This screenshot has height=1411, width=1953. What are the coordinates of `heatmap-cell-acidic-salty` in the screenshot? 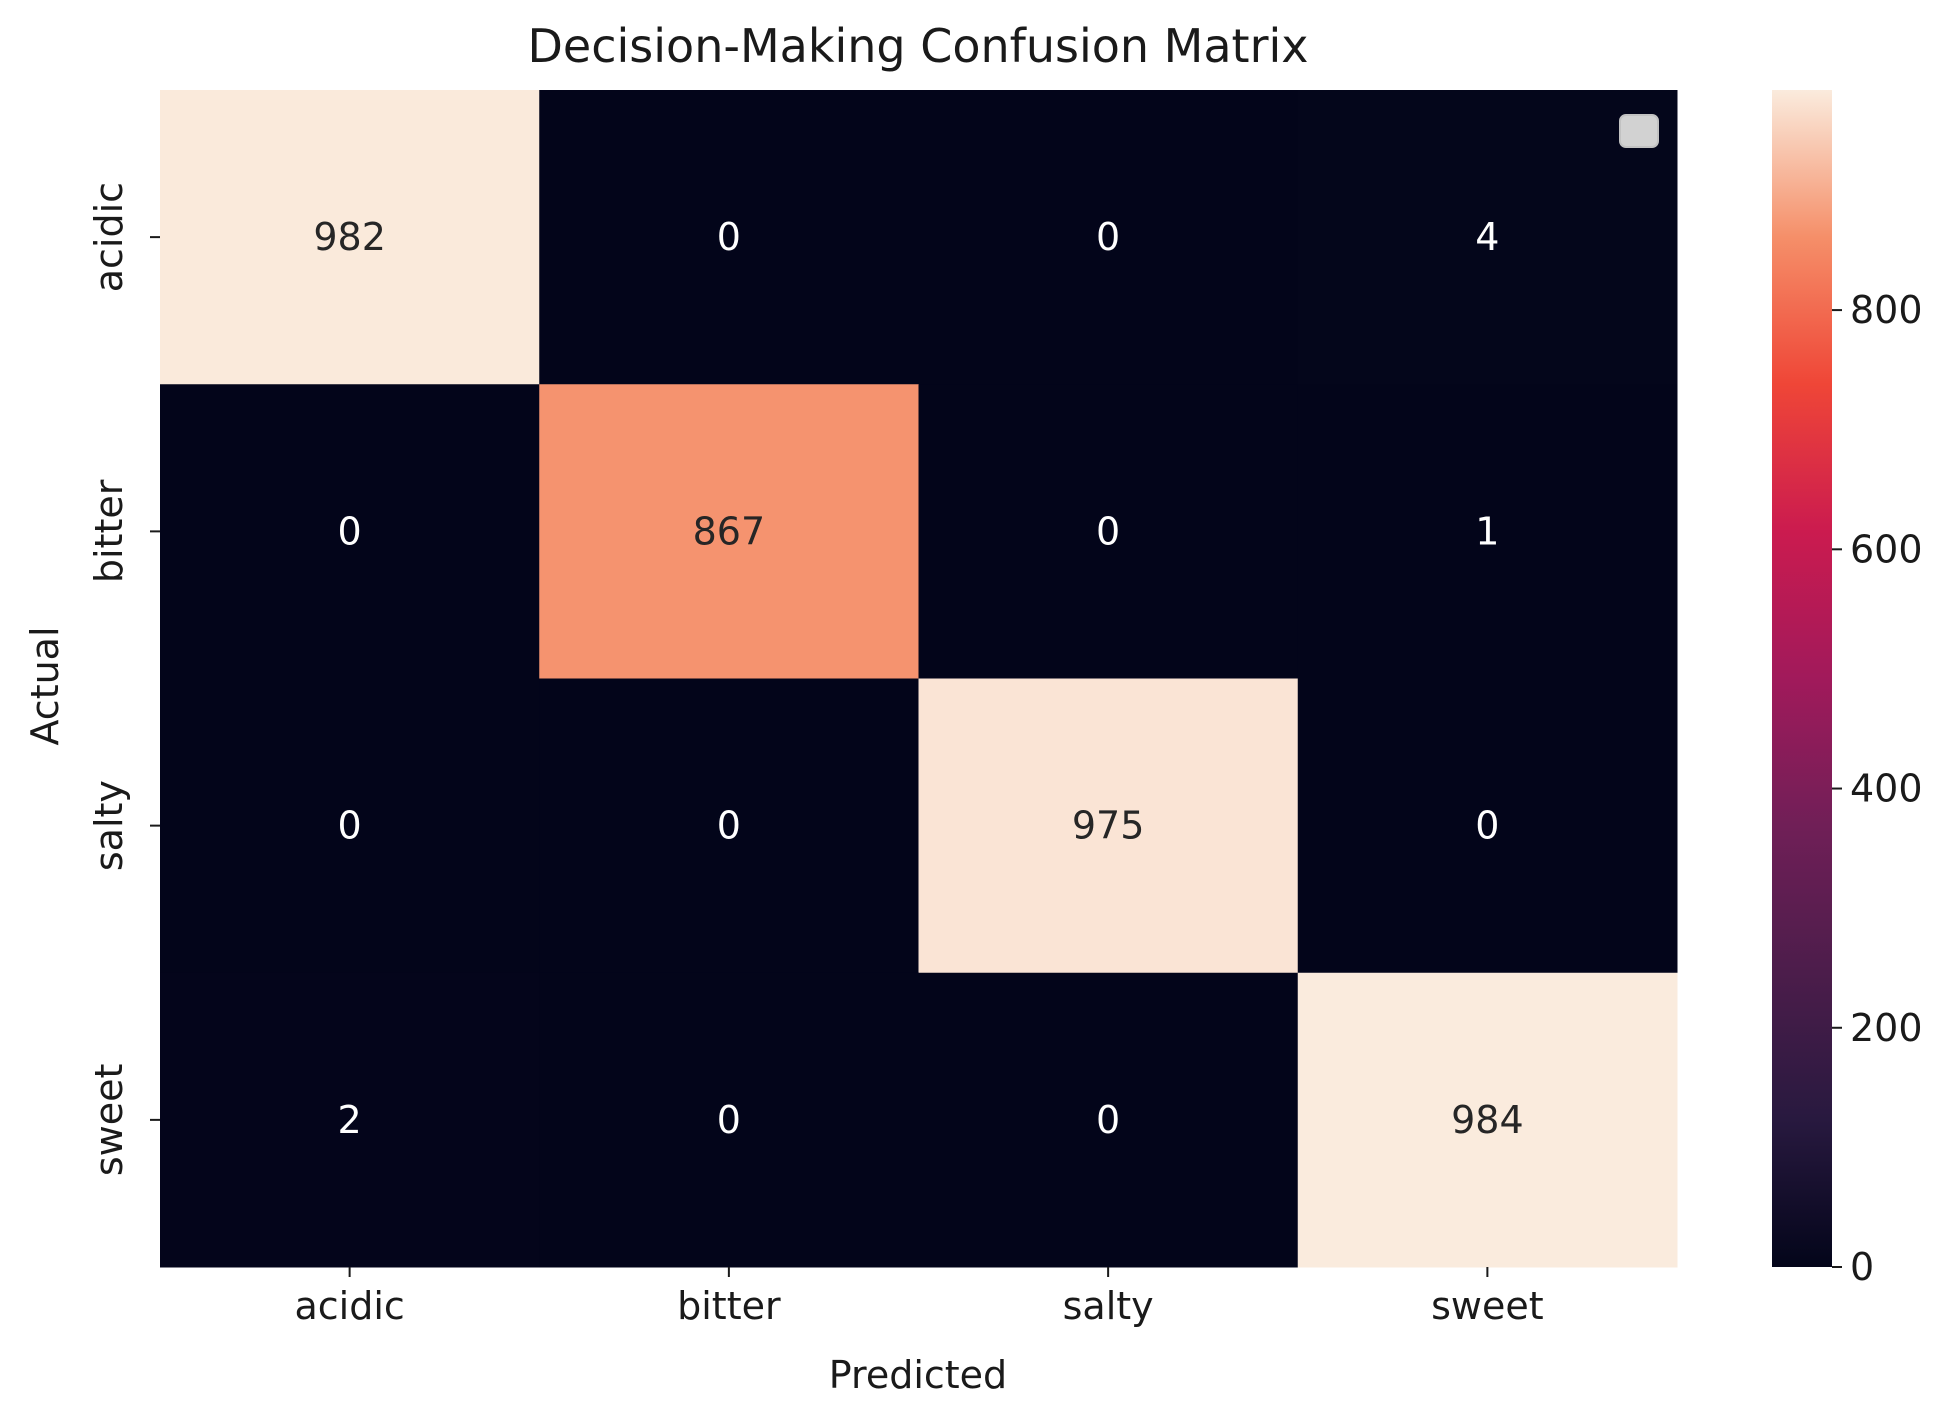 It's located at (1108, 237).